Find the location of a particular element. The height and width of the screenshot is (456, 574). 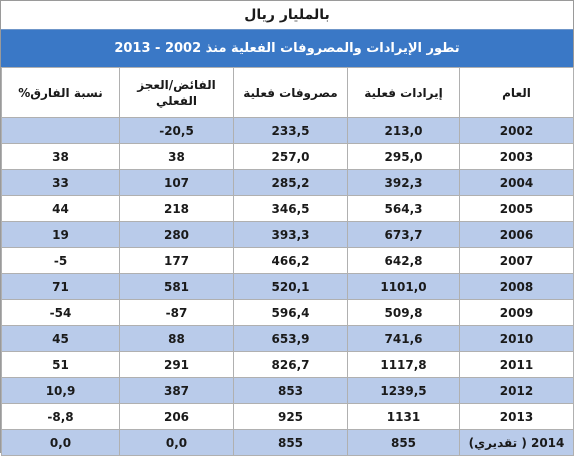

table-row: 2006 673,7 393,3 280 19 is located at coordinates (287, 234).